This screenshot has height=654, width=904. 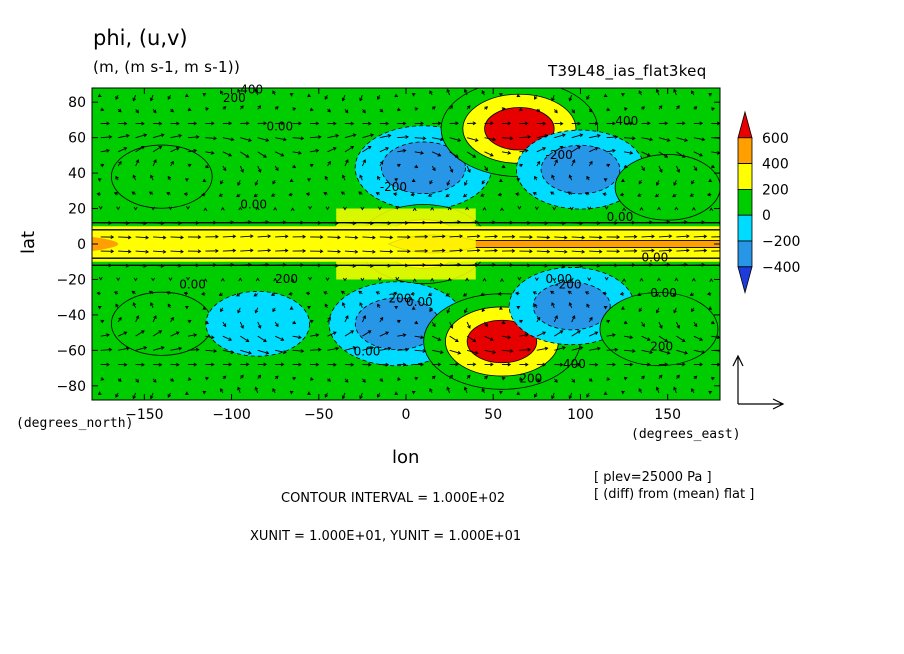 What do you see at coordinates (77, 139) in the screenshot?
I see `y-tick-label: 60` at bounding box center [77, 139].